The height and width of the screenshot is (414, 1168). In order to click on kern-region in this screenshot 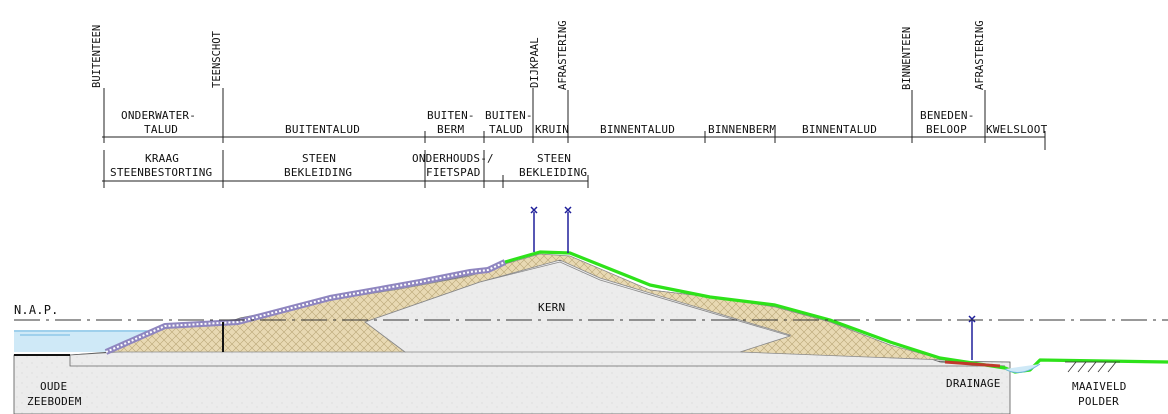, I will do `click(578, 307)`.